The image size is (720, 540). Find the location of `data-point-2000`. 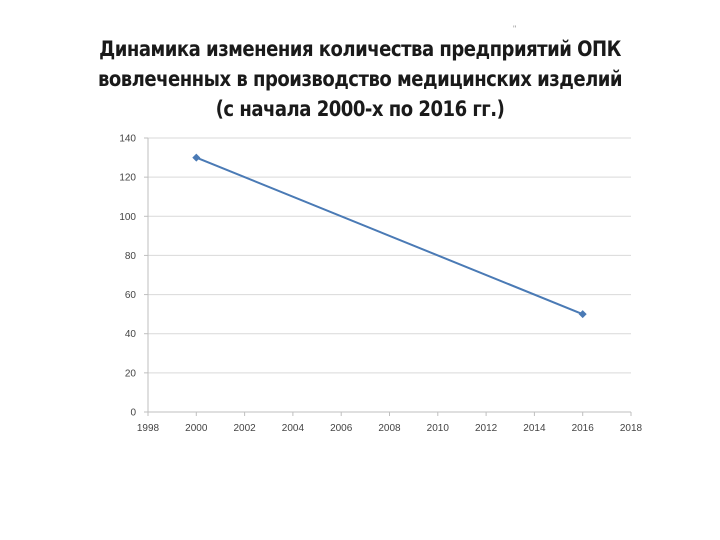

data-point-2000 is located at coordinates (196, 157).